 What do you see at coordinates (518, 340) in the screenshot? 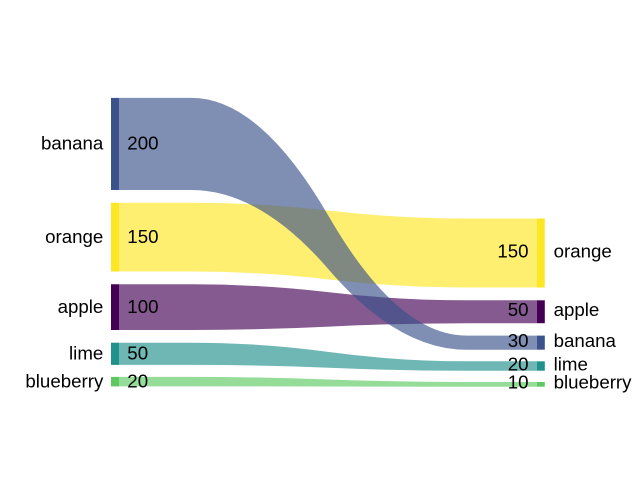
I see `svg-text: 30` at bounding box center [518, 340].